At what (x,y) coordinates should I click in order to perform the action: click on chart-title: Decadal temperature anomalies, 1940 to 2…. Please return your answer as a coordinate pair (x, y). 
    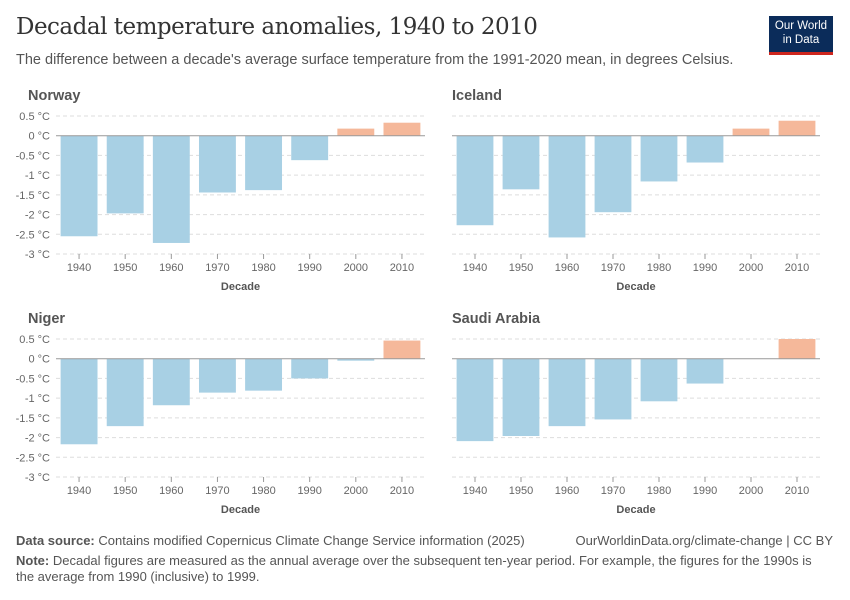
    Looking at the image, I should click on (277, 27).